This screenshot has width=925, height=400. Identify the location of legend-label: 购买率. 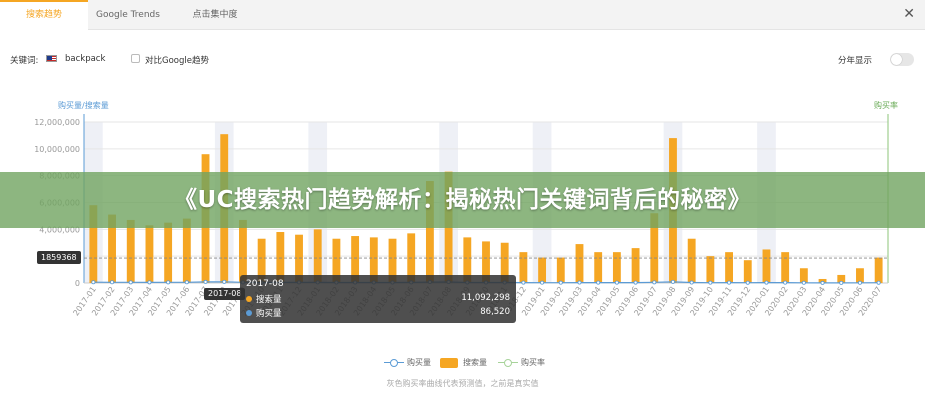
(533, 362).